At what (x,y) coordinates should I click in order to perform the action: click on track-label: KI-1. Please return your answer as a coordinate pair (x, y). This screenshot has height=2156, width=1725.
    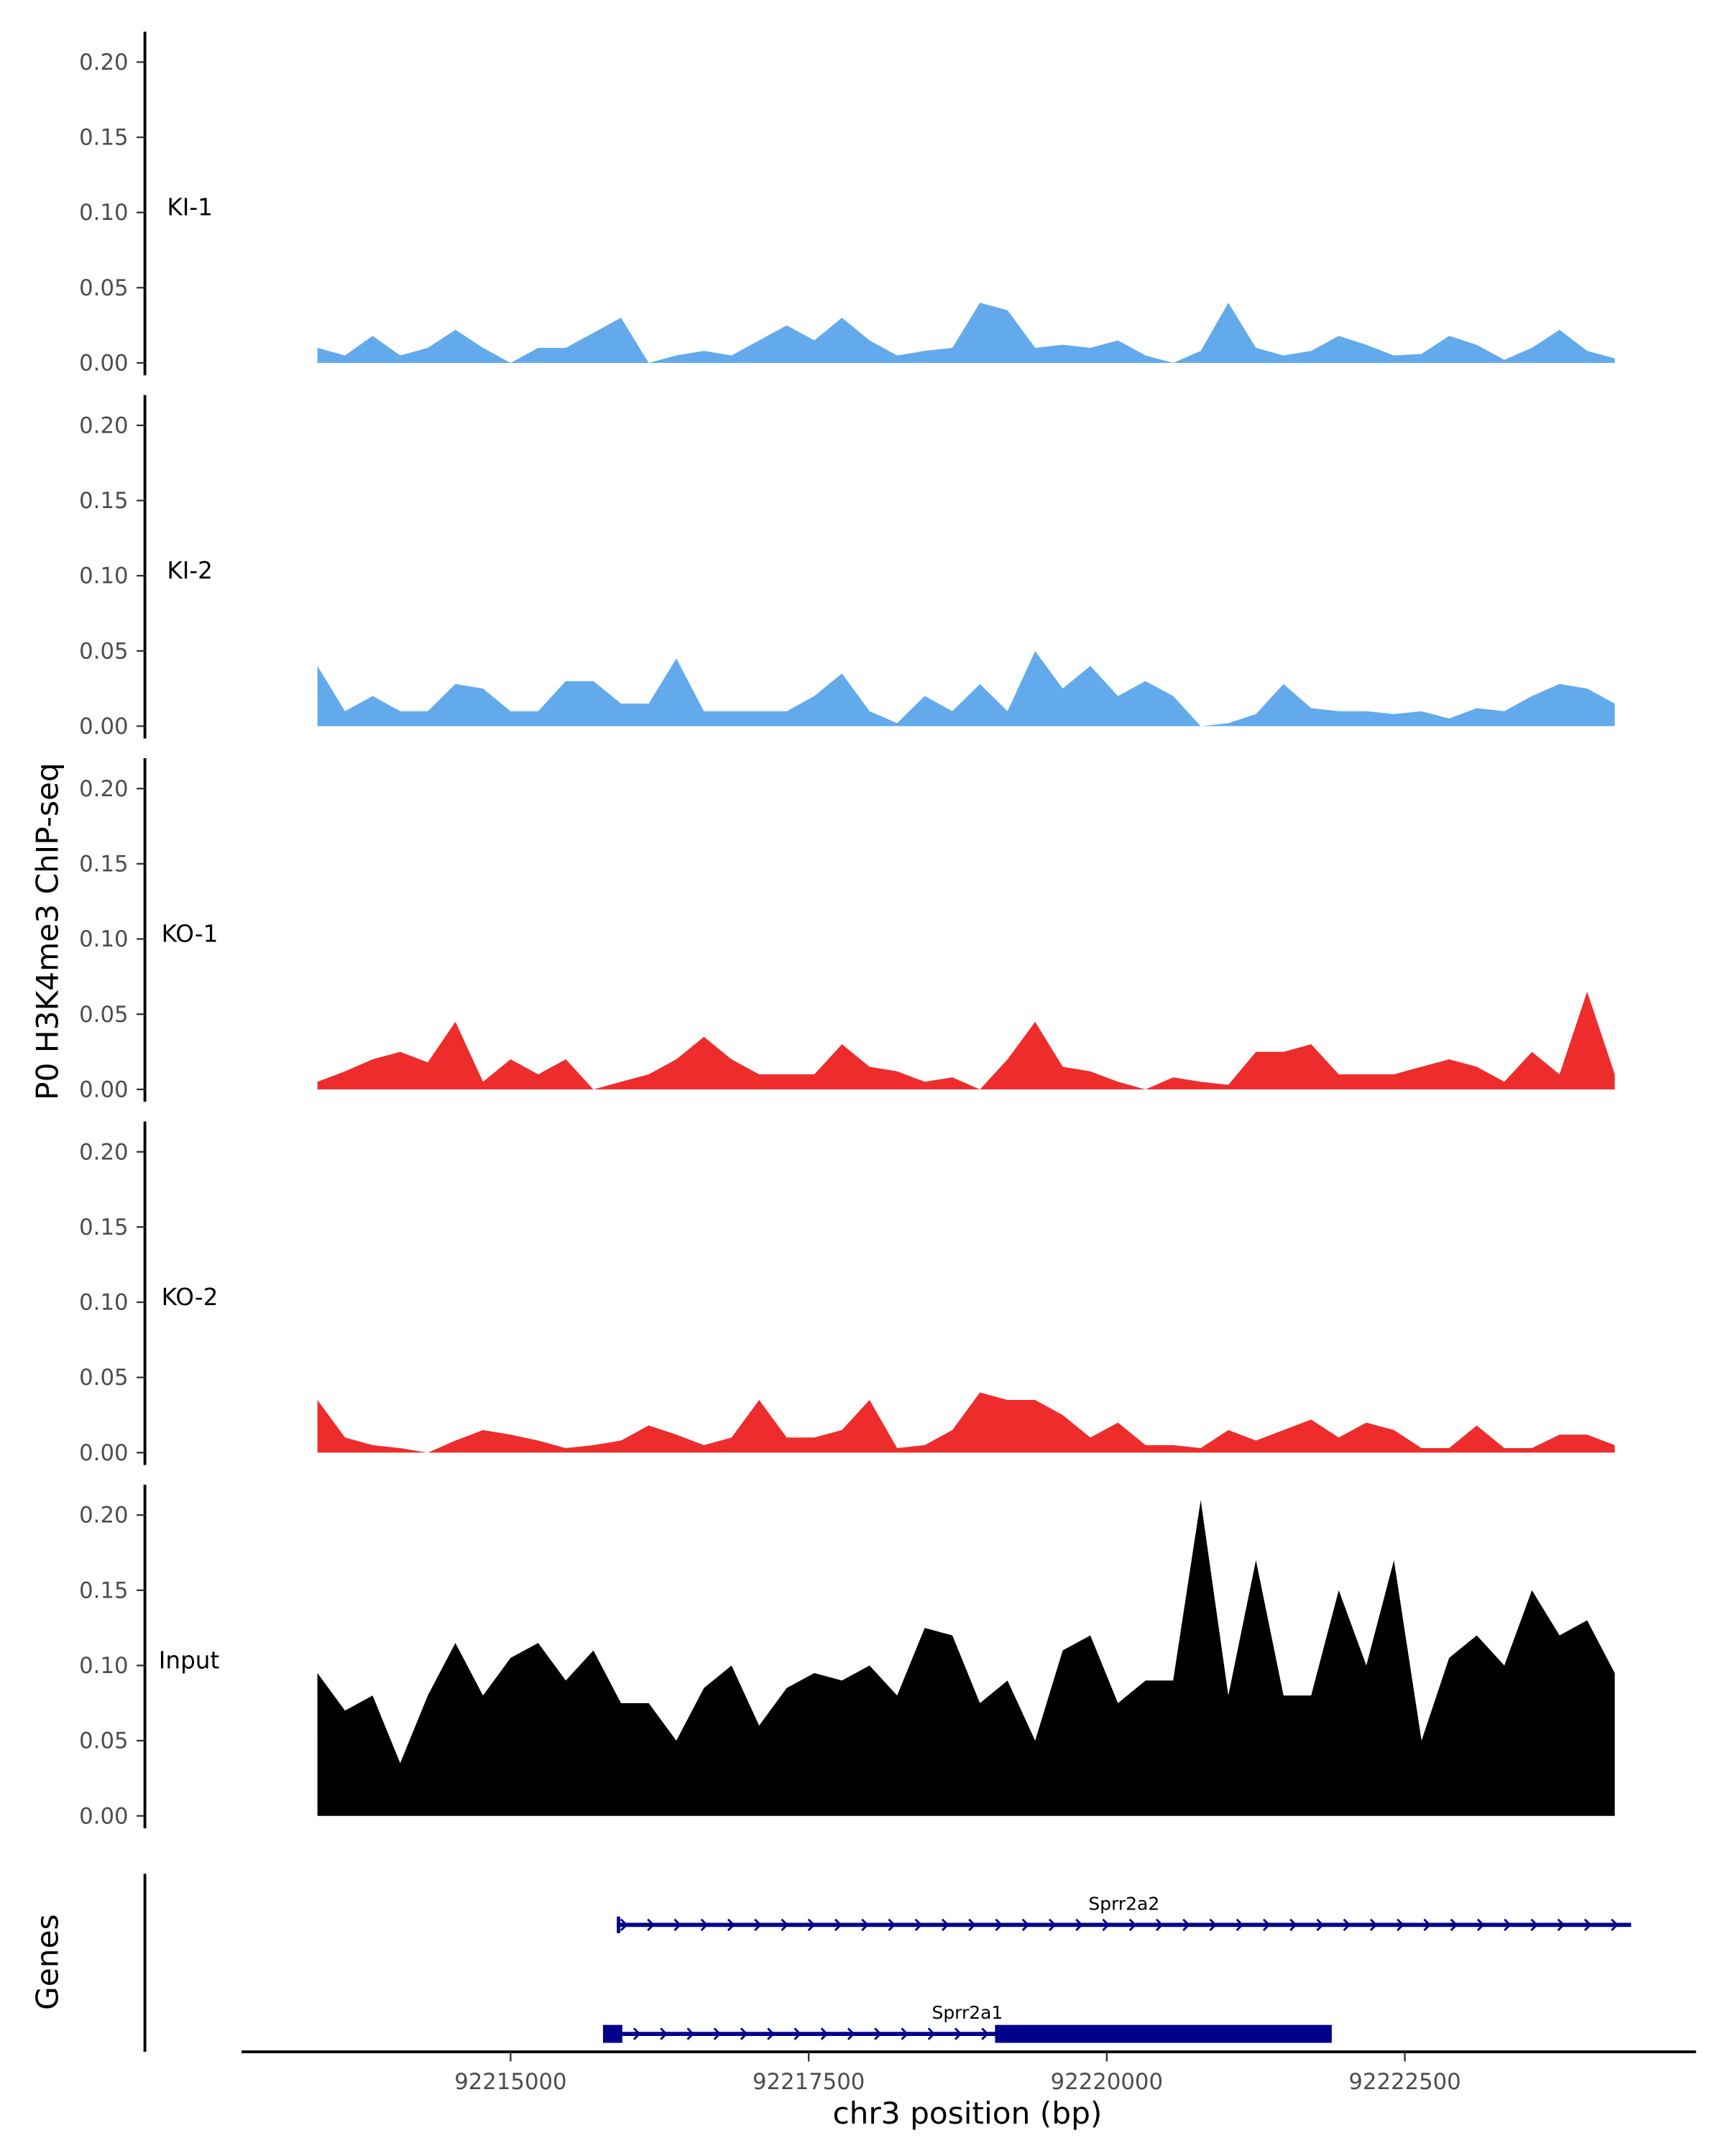
    Looking at the image, I should click on (190, 208).